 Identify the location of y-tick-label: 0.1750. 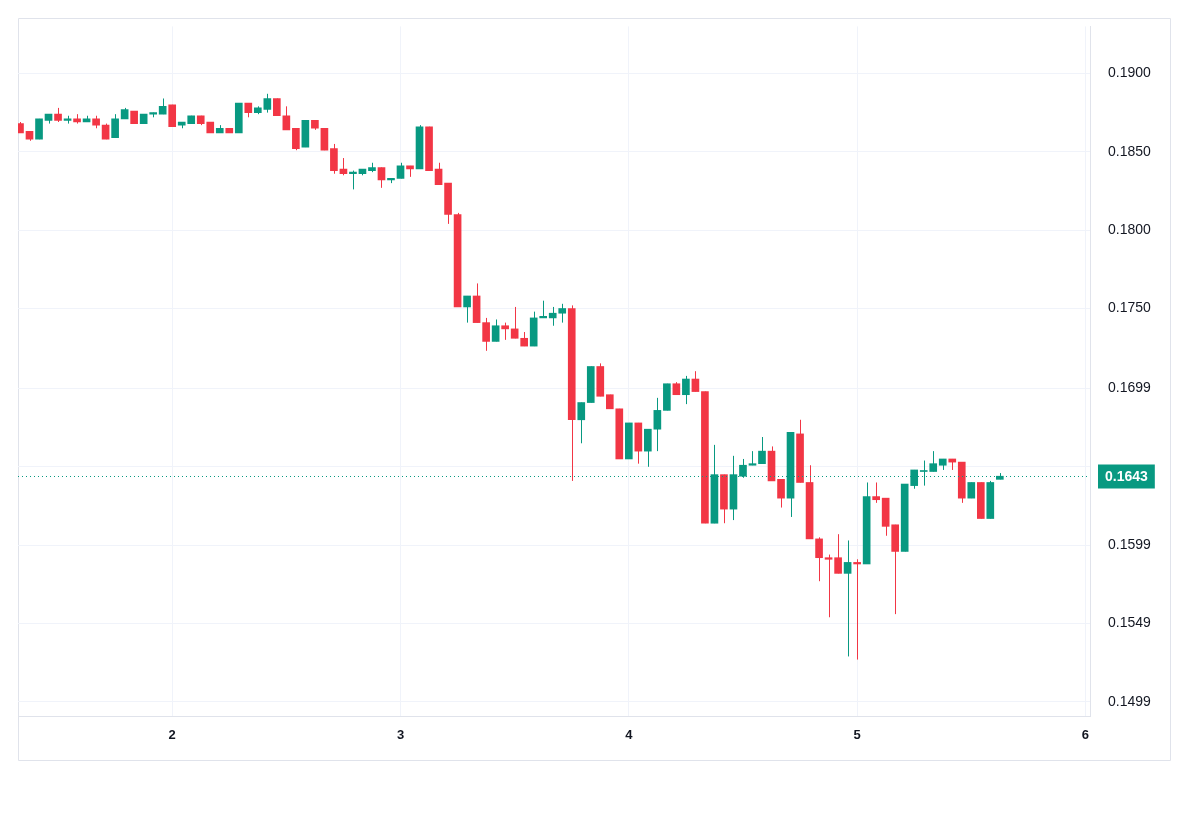
(1130, 307).